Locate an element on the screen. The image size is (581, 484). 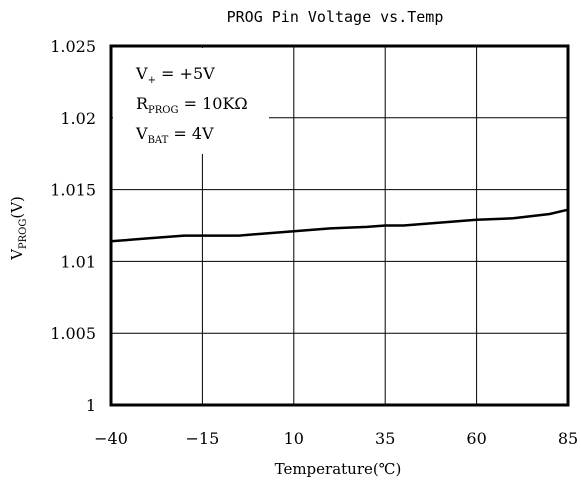
series-layer is located at coordinates (339, 225).